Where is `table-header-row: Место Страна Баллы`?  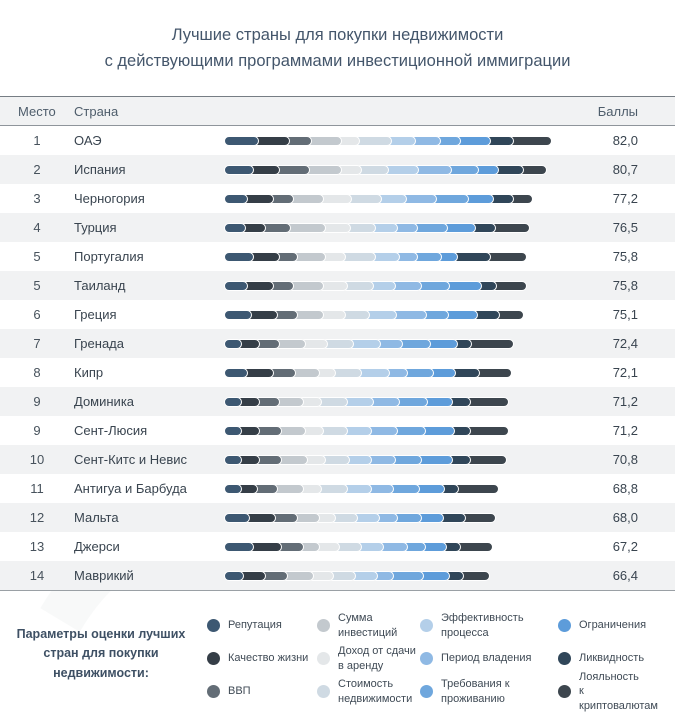 table-header-row: Место Страна Баллы is located at coordinates (337, 111).